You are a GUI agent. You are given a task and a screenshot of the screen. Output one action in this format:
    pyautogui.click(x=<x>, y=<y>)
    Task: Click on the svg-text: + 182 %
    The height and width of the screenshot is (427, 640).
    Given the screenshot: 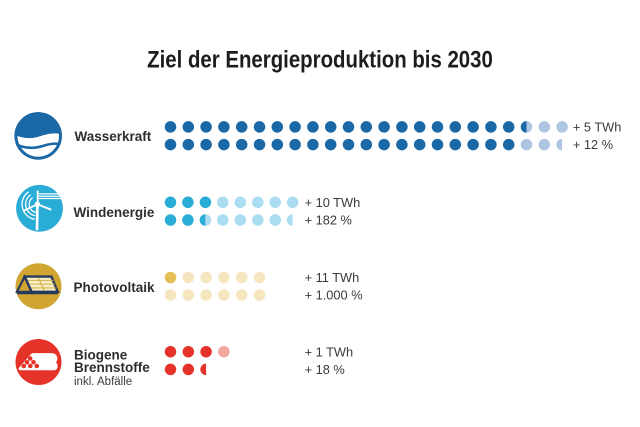 What is the action you would take?
    pyautogui.click(x=328, y=220)
    